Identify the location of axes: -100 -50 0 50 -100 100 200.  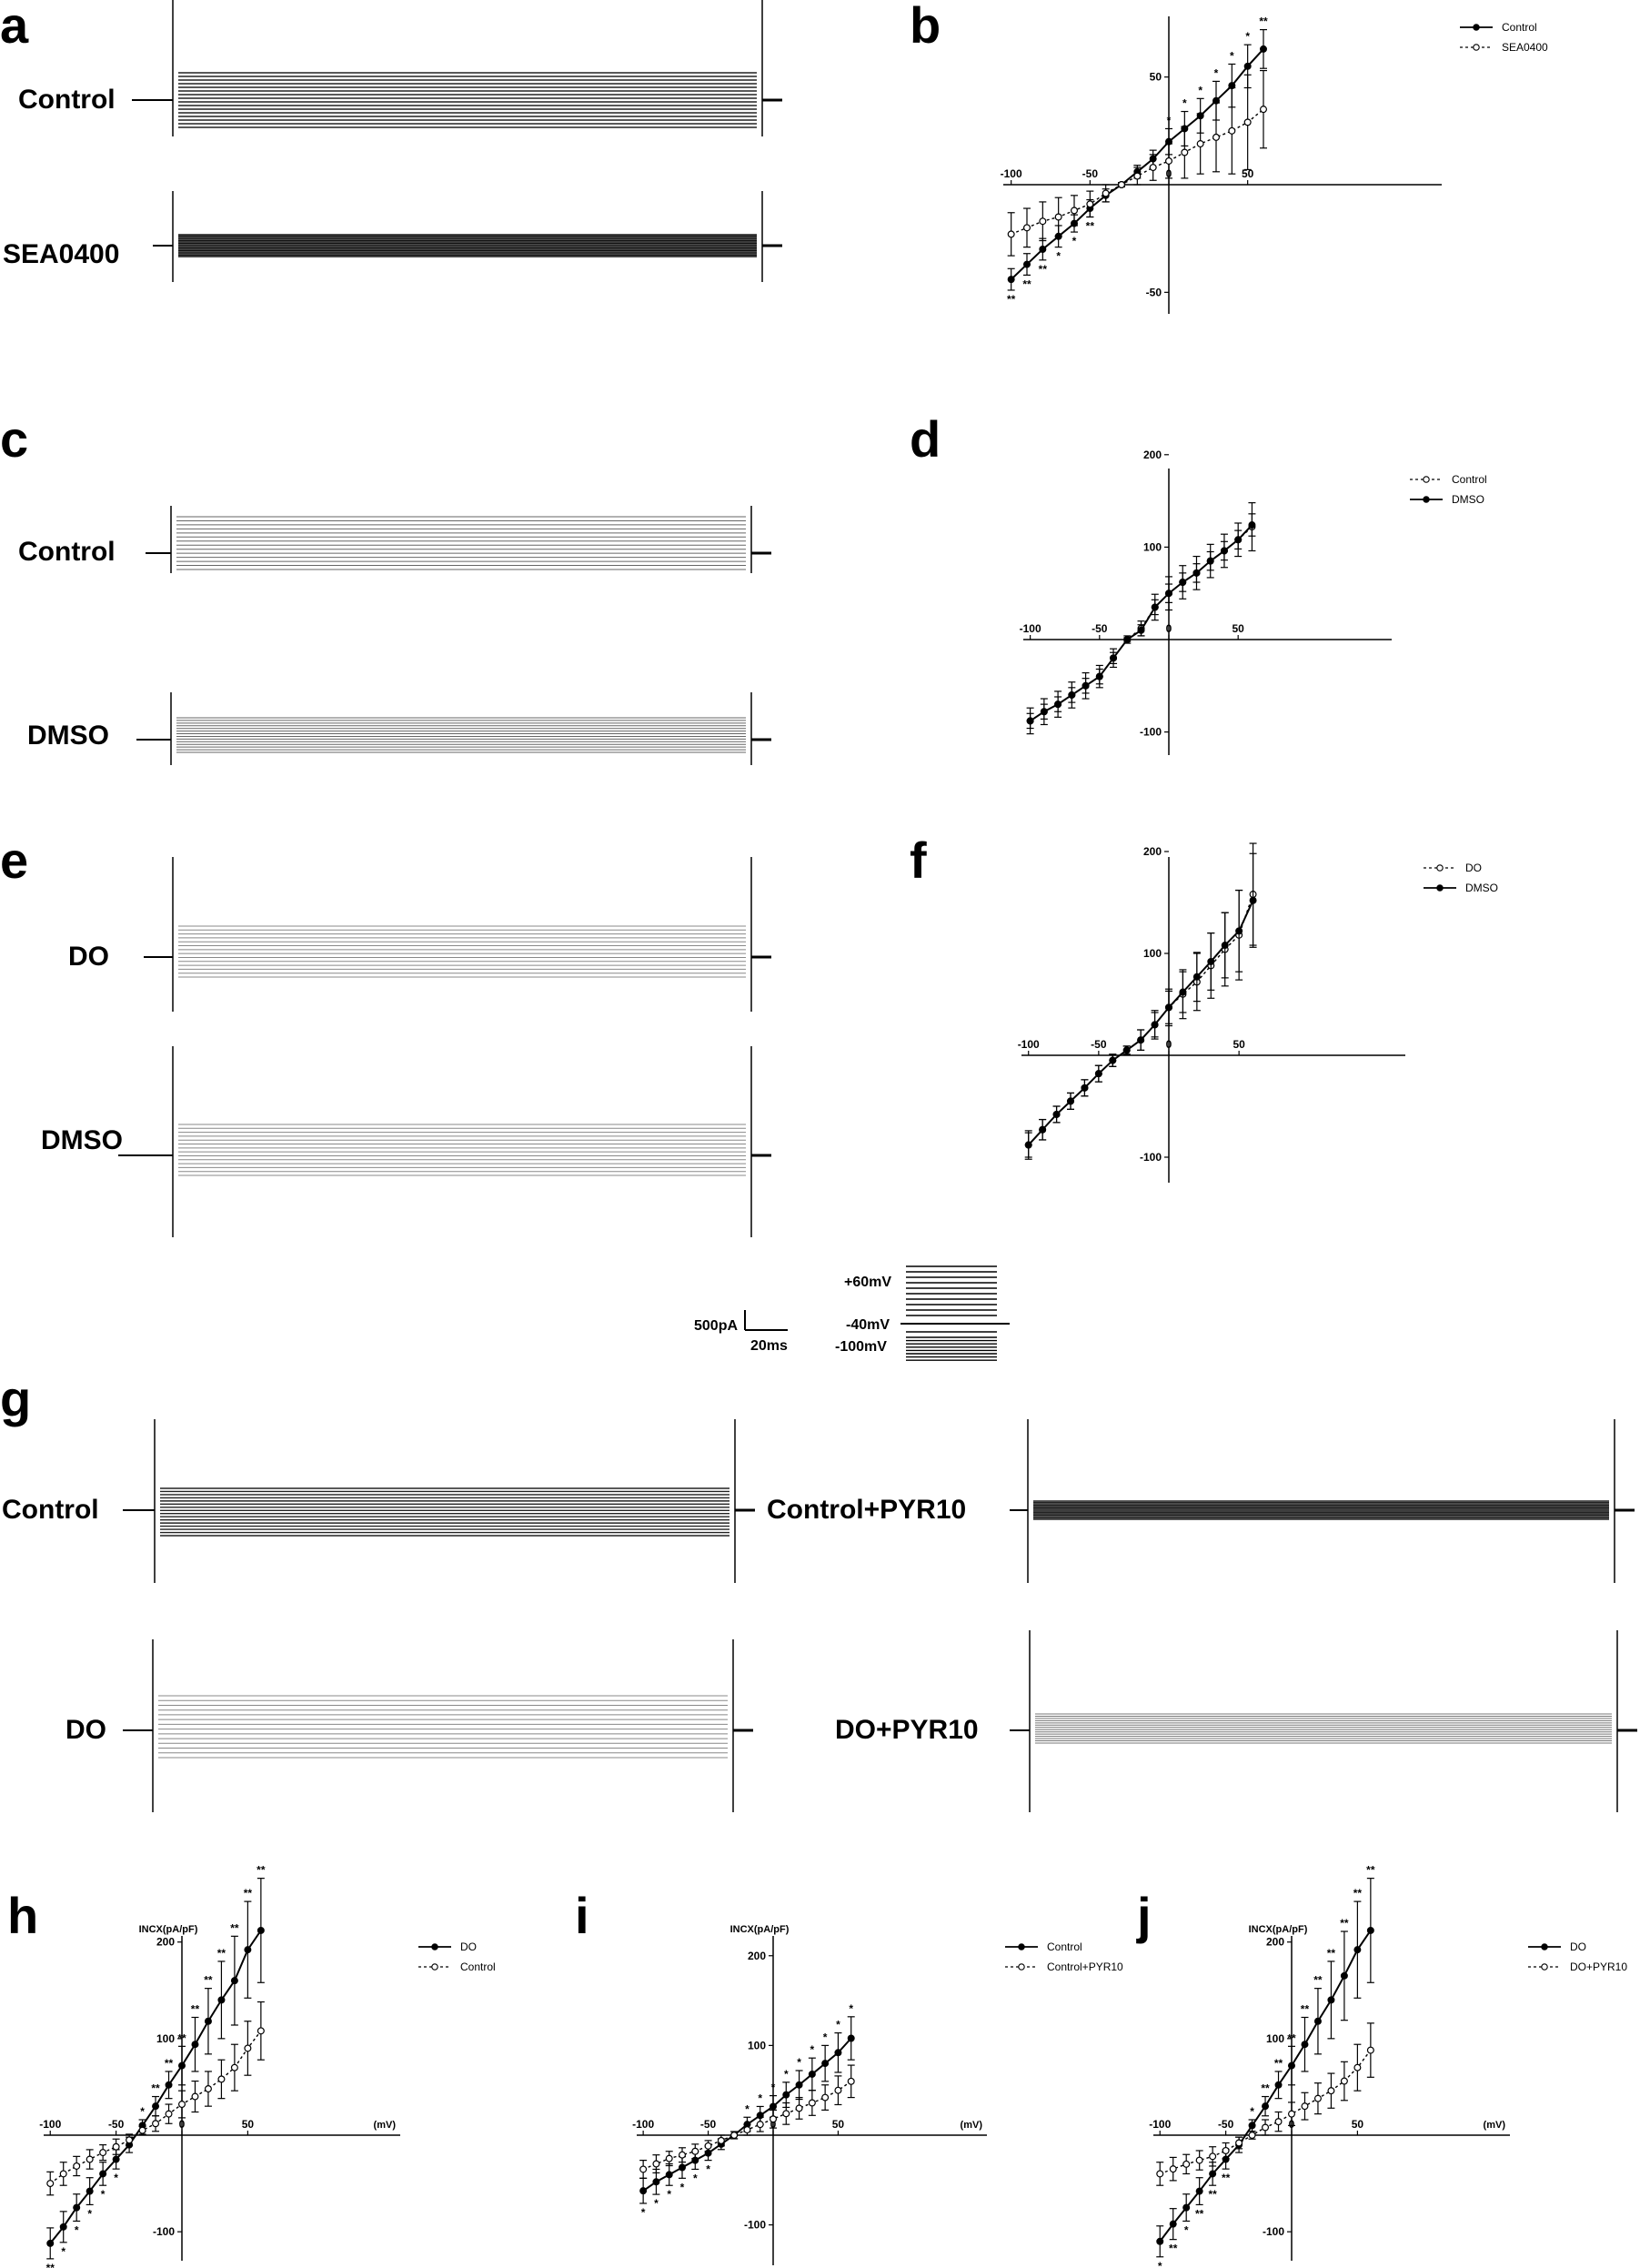
(1206, 602).